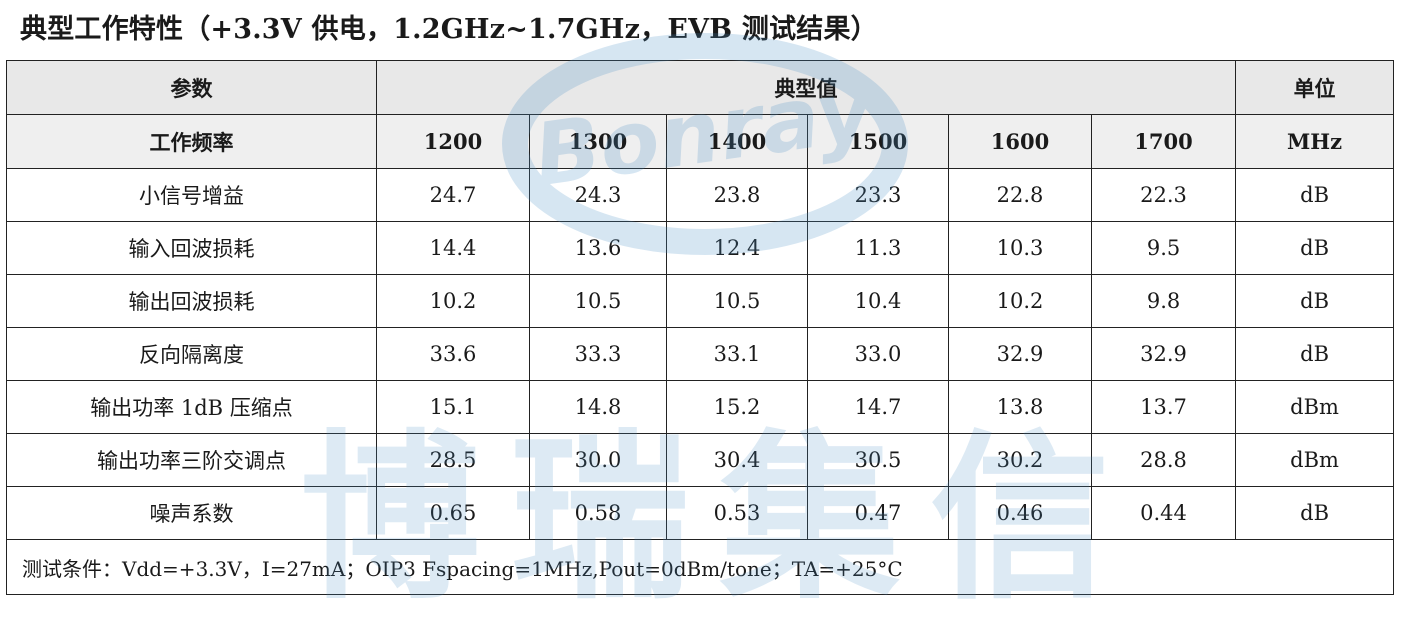  I want to click on value-cell: 12.4, so click(737, 248).